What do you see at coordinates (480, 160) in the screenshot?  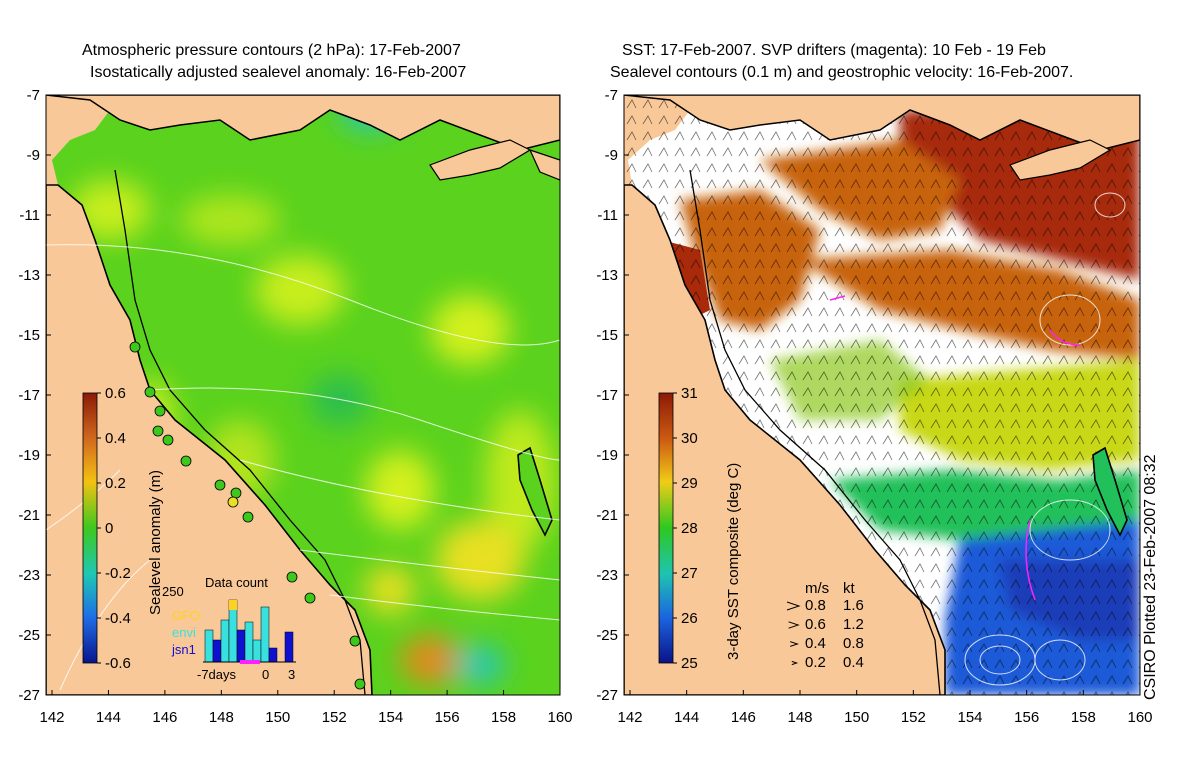 I see `new-britain` at bounding box center [480, 160].